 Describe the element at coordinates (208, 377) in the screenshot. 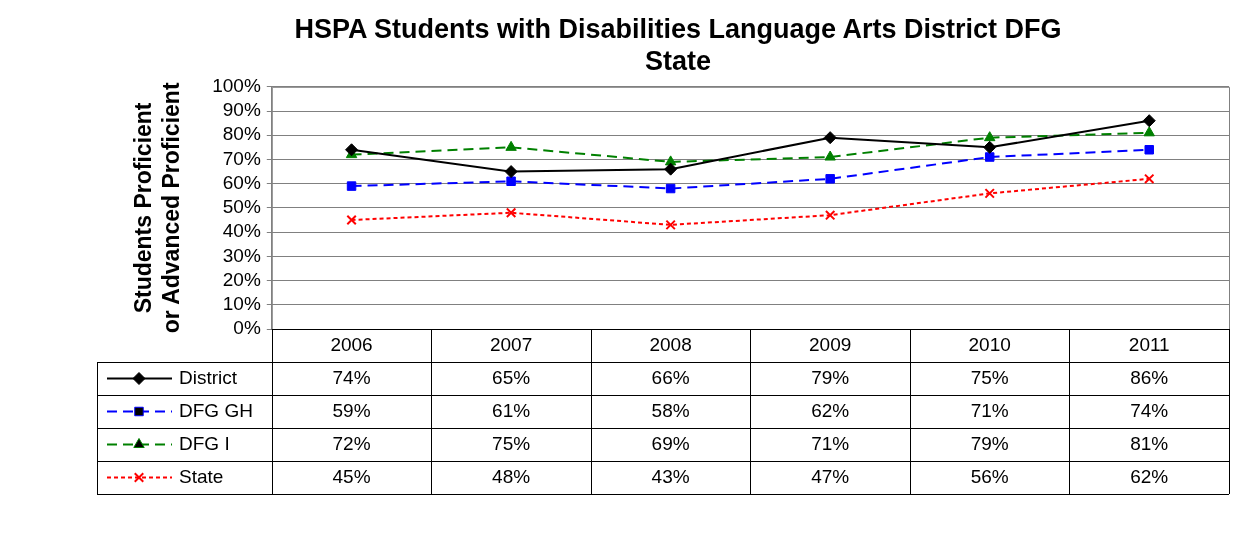

I see `legend-label: District` at that location.